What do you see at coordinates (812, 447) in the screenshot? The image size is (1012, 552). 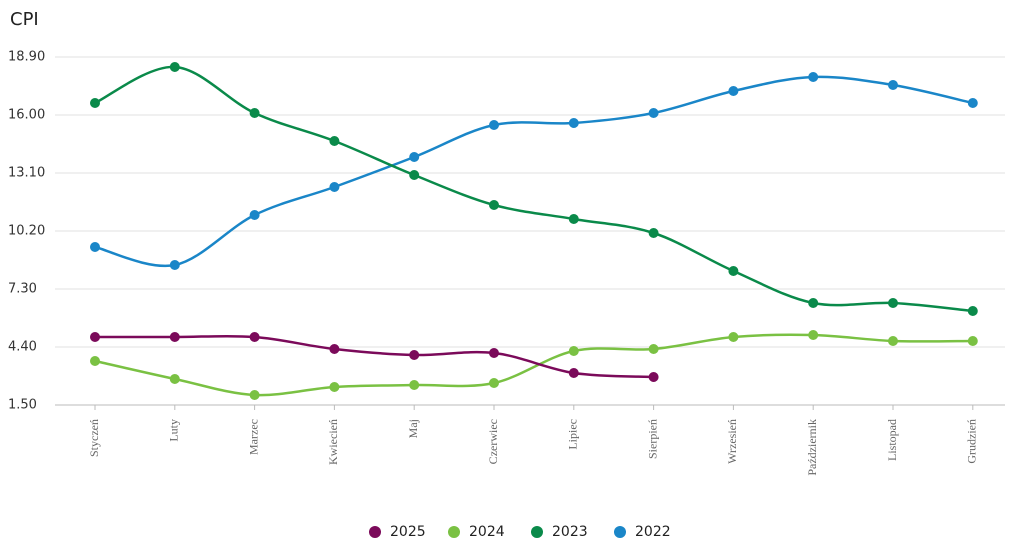 I see `x-tick-label: Październik` at bounding box center [812, 447].